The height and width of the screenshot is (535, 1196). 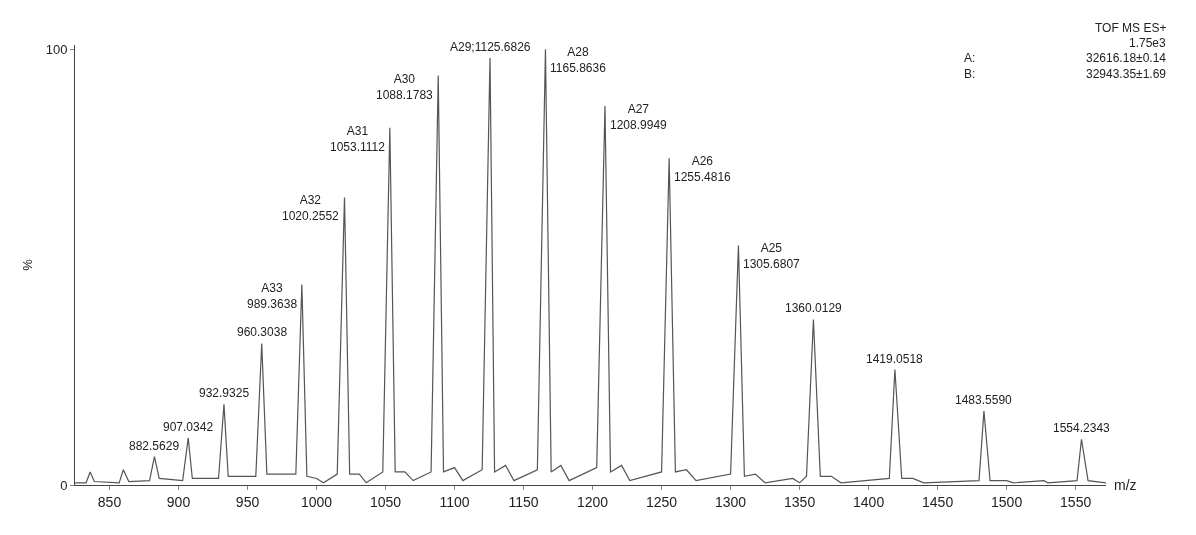 I want to click on x-tick-label: 1400, so click(x=869, y=501).